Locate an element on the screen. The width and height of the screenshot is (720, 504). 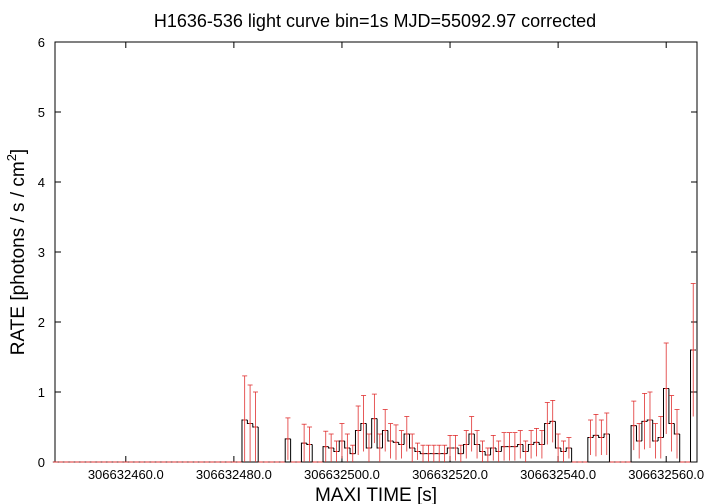
x-tick-label: 306632480.0 is located at coordinates (234, 474).